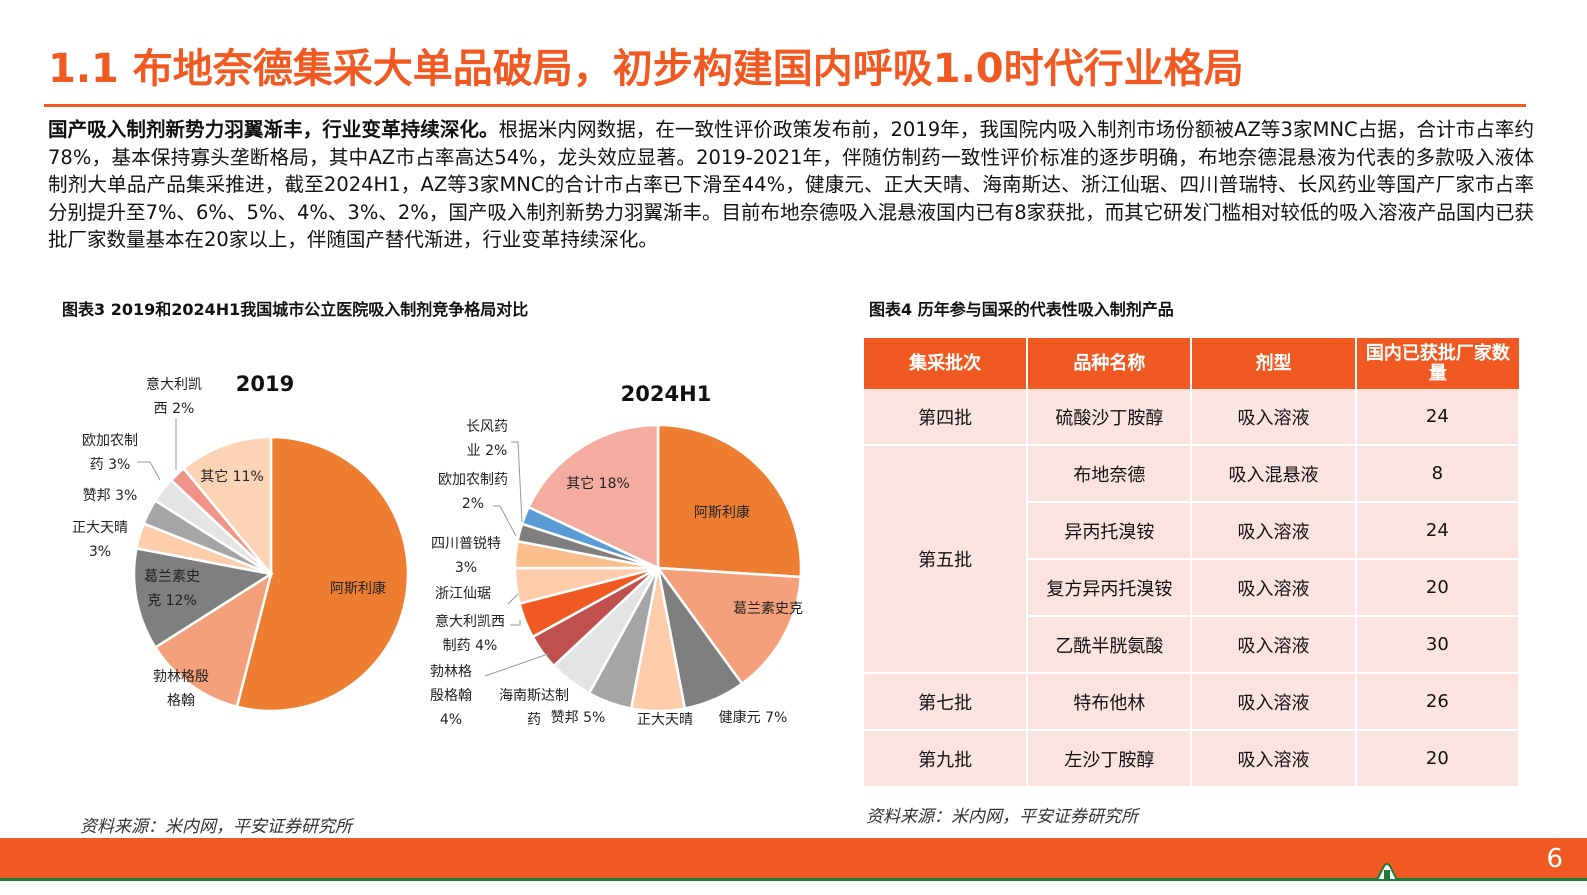 Image resolution: width=1587 pixels, height=895 pixels. What do you see at coordinates (487, 439) in the screenshot?
I see `pie-label: 长风药 业 2%` at bounding box center [487, 439].